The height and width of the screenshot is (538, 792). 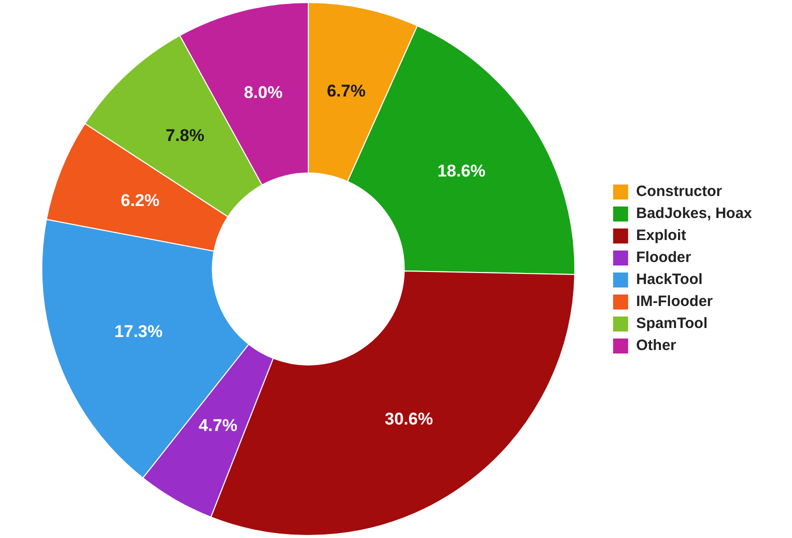 What do you see at coordinates (656, 345) in the screenshot?
I see `legend-label: Other` at bounding box center [656, 345].